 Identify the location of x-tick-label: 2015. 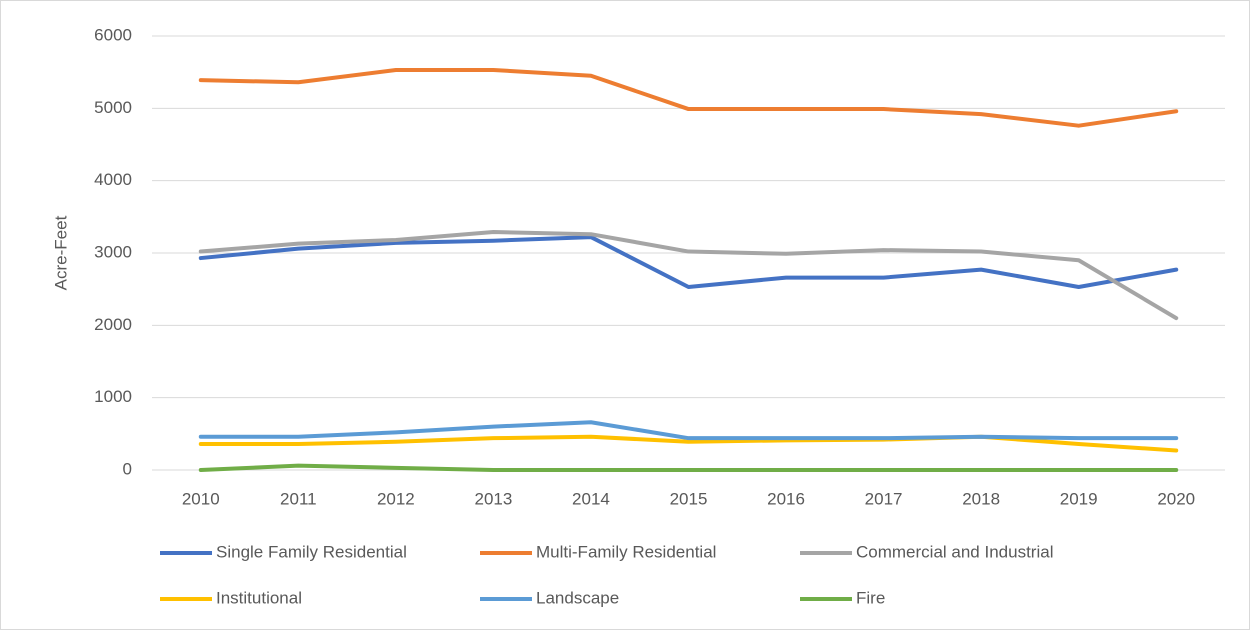
(689, 498).